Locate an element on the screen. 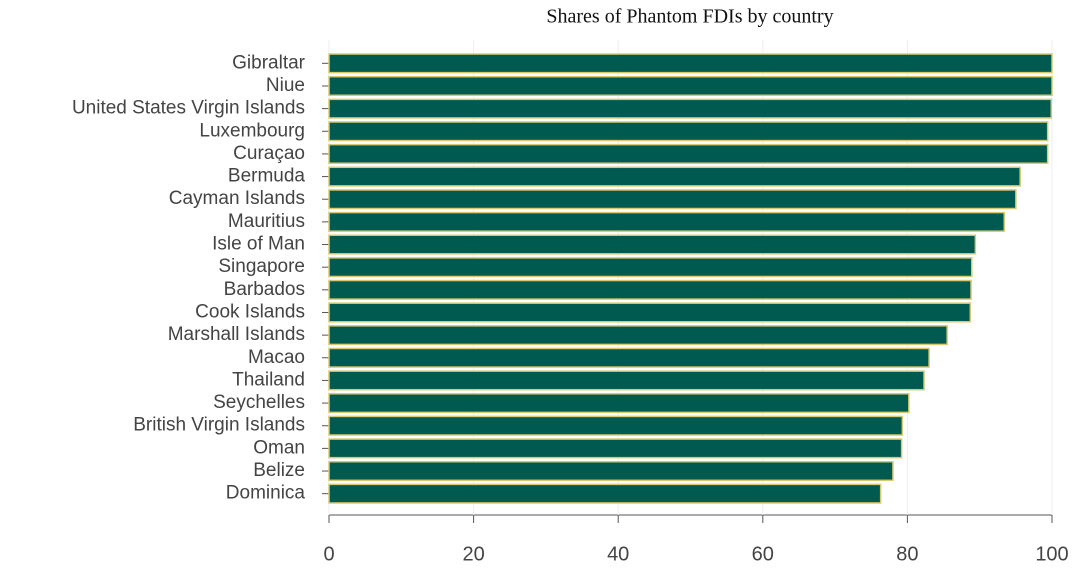 Image resolution: width=1075 pixels, height=571 pixels. y-tick-label: Seychelles is located at coordinates (259, 402).